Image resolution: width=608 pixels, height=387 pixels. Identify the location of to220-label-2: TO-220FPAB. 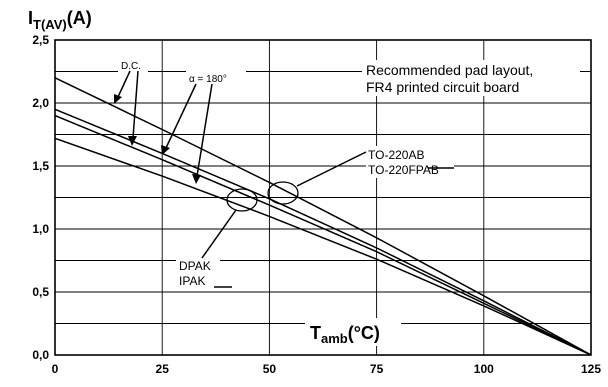
(403, 170).